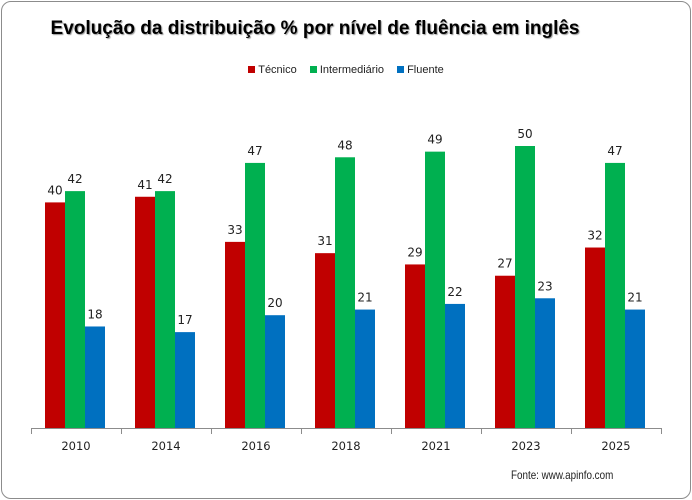 The width and height of the screenshot is (692, 500). What do you see at coordinates (345, 446) in the screenshot?
I see `x-tick-label: 2018` at bounding box center [345, 446].